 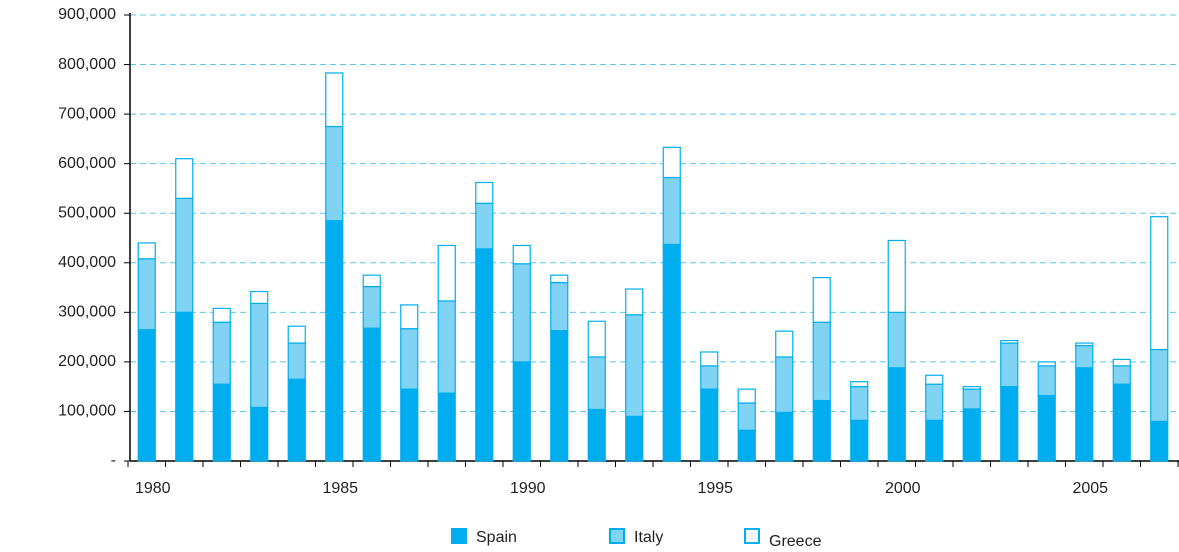 I want to click on x-tick-label: 1980, so click(x=153, y=488).